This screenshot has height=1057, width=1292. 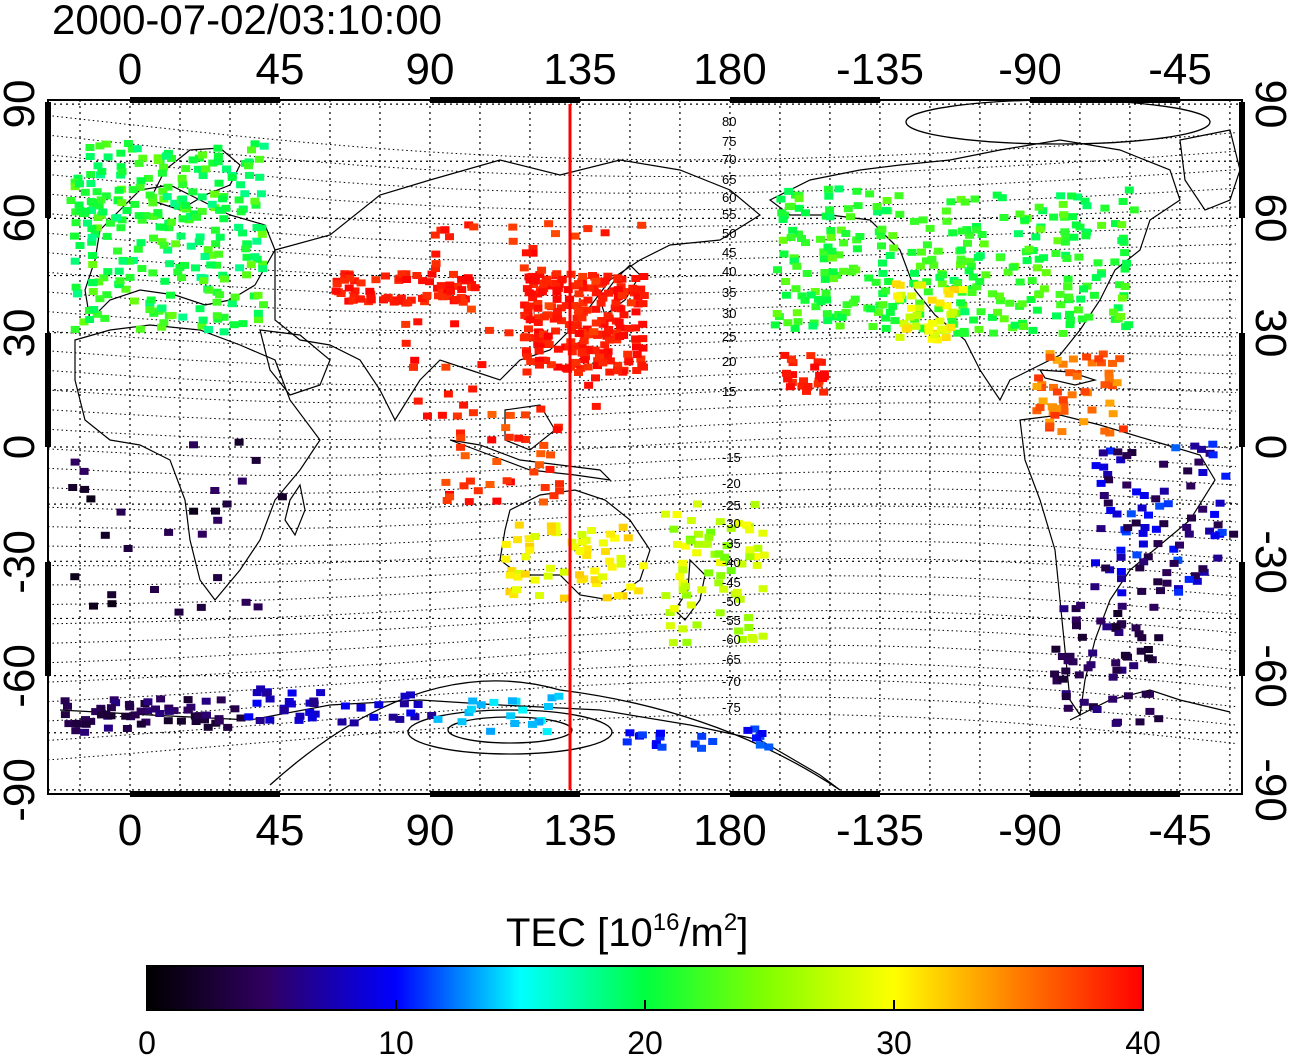 What do you see at coordinates (147, 1041) in the screenshot?
I see `colorbar-tick-label: 0` at bounding box center [147, 1041].